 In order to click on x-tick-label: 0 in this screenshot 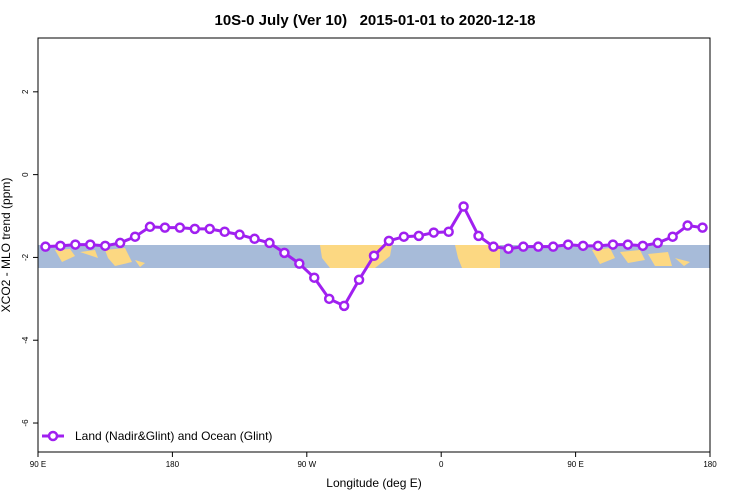, I will do `click(441, 464)`.